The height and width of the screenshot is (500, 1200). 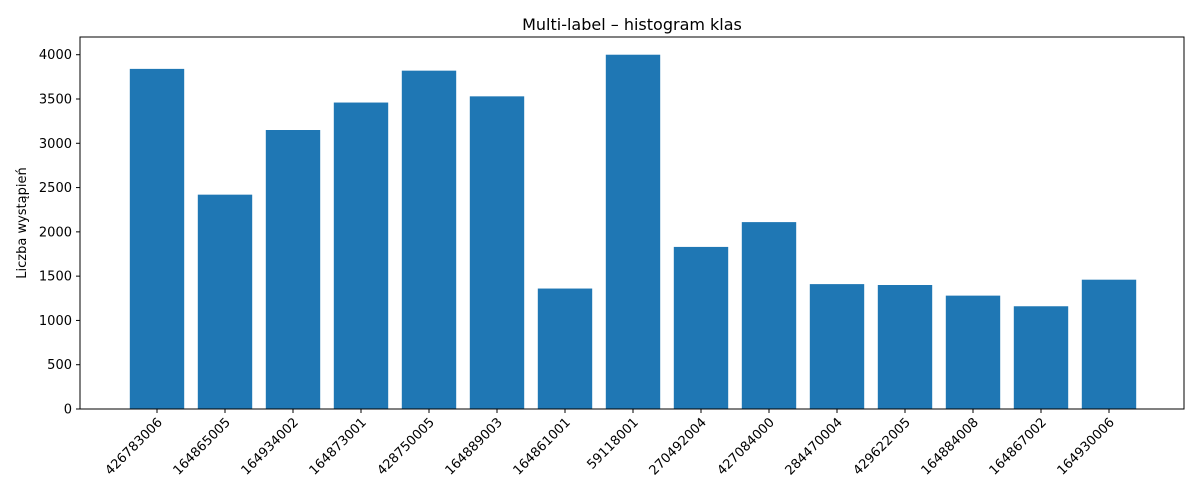 I want to click on x-tick-label: 164889003, so click(x=474, y=446).